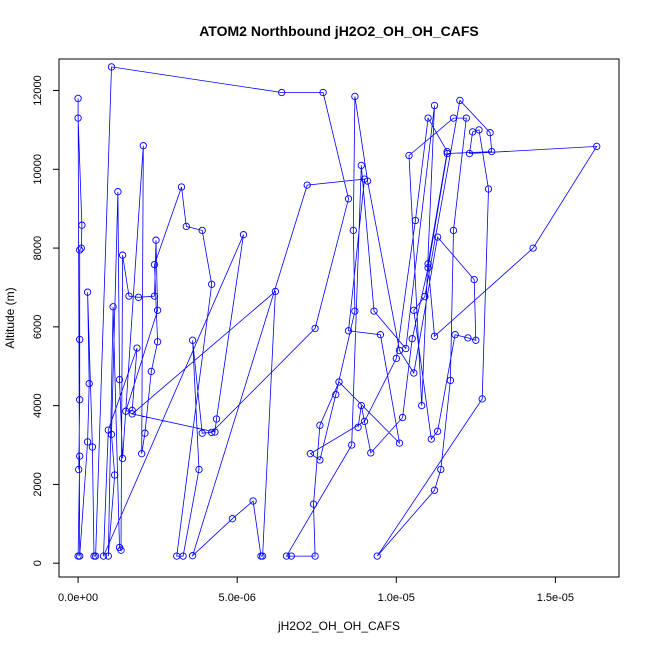 The width and height of the screenshot is (650, 650). Describe the element at coordinates (10, 317) in the screenshot. I see `y-axis-label: Altitude (m)` at that location.